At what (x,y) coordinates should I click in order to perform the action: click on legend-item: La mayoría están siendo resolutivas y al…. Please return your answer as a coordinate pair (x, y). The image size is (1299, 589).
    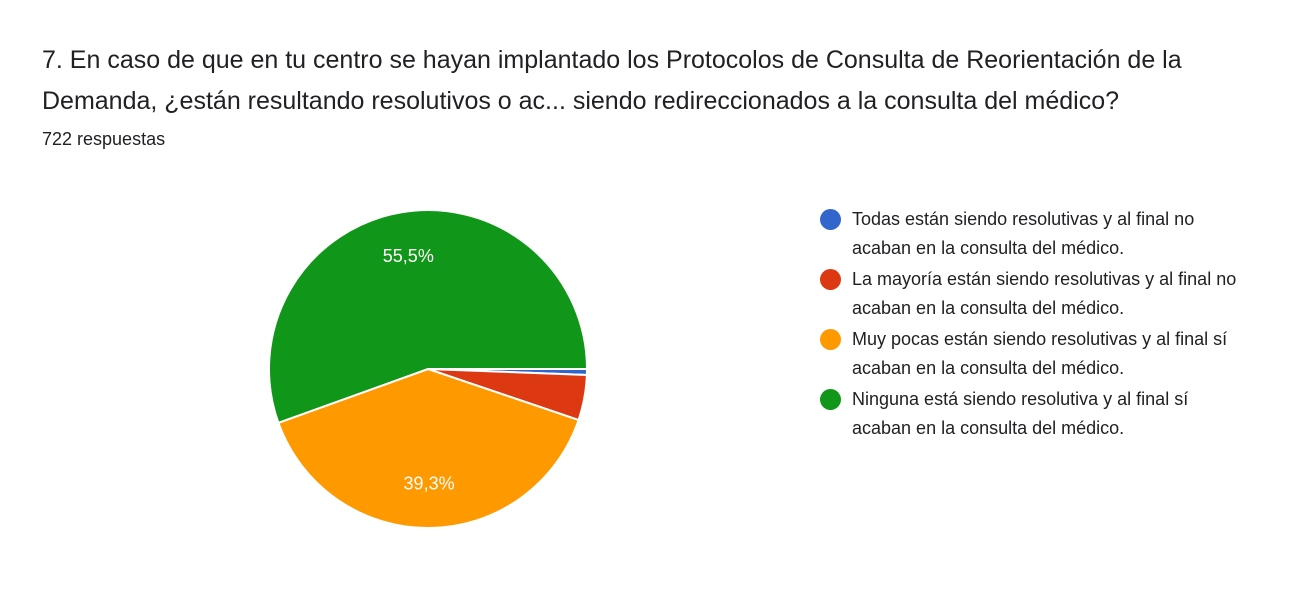
    Looking at the image, I should click on (1030, 294).